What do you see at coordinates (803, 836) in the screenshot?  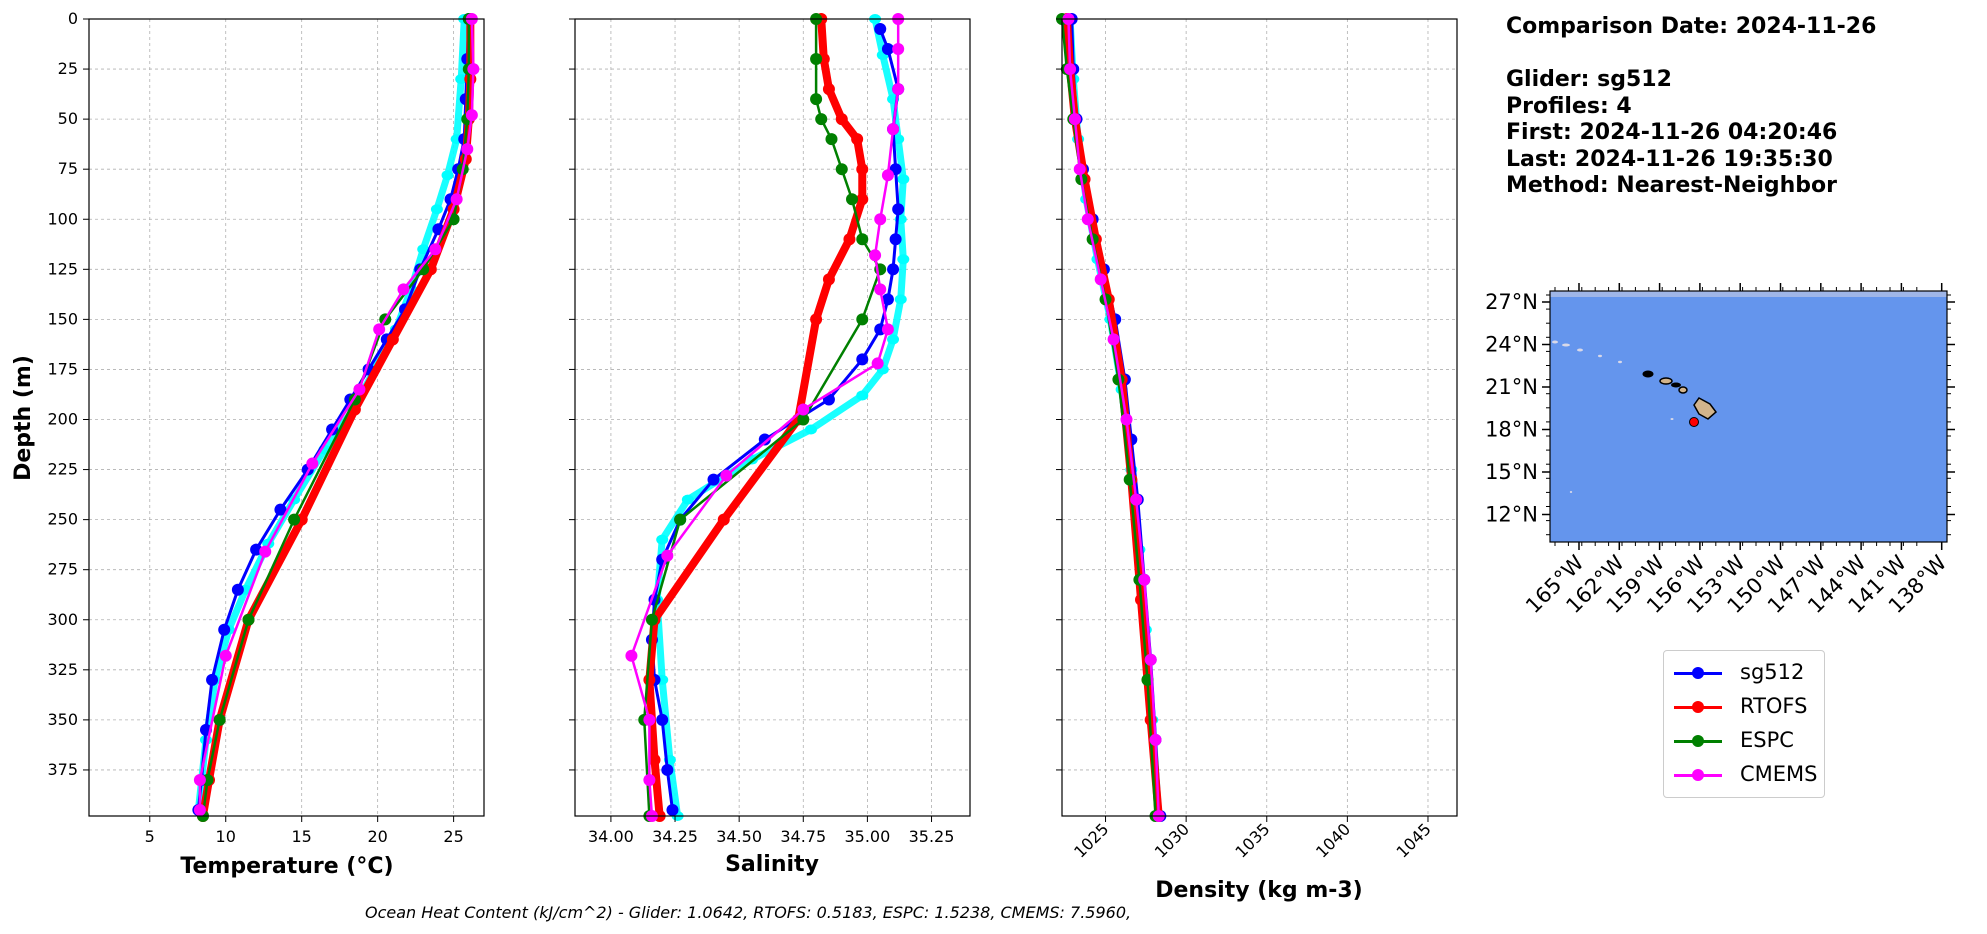 I see `salinity-xtick-label: 34.75` at bounding box center [803, 836].